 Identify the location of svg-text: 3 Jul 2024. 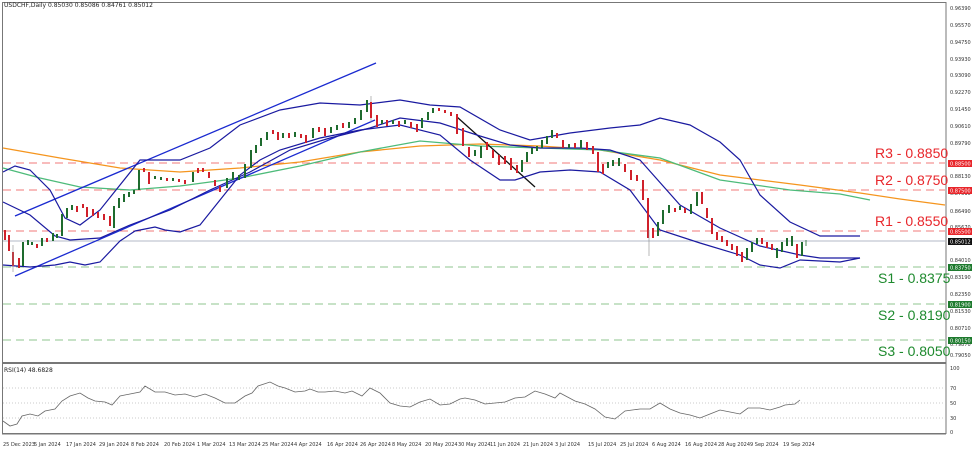
(567, 445).